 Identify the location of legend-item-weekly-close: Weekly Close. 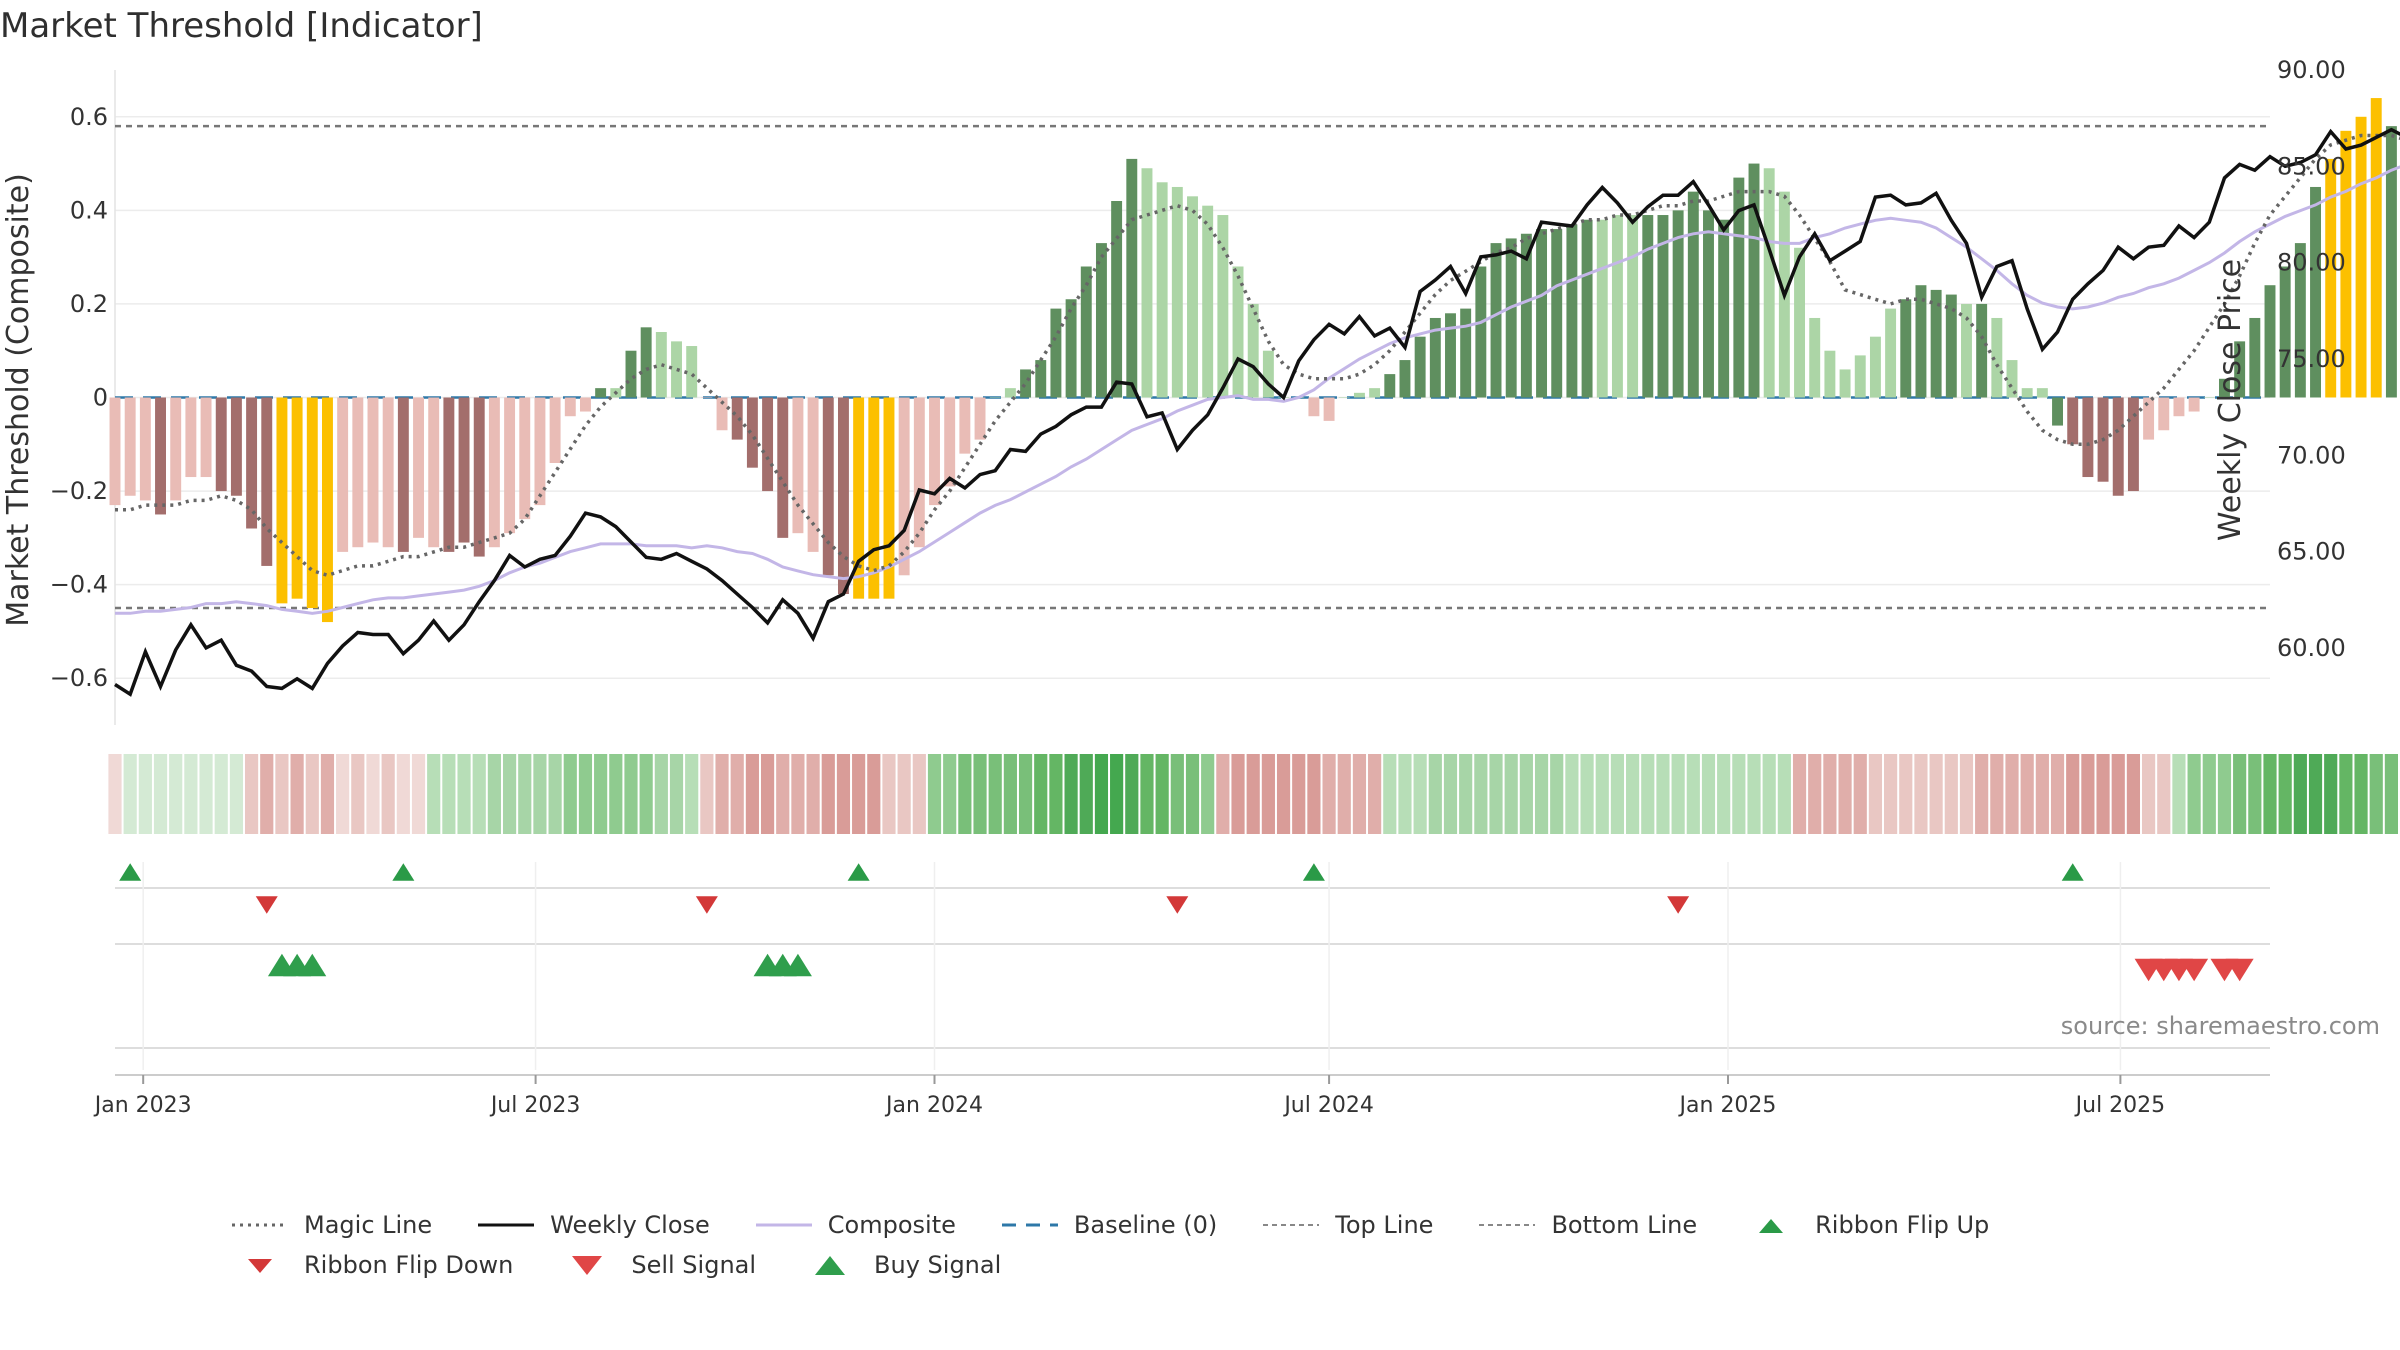
(593, 1225).